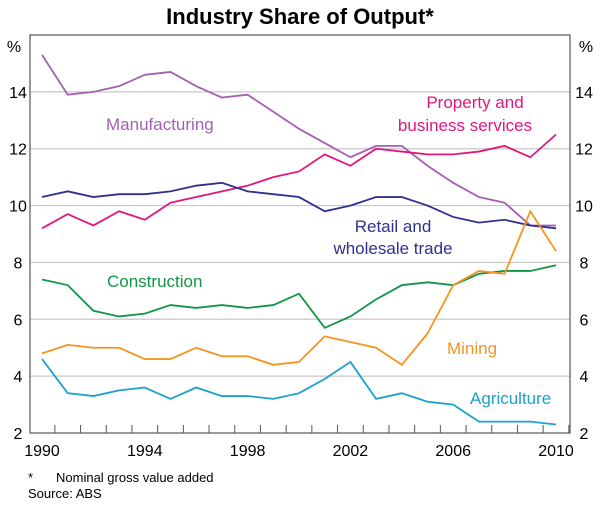 The width and height of the screenshot is (600, 511). I want to click on y-tick-label-right: 14, so click(584, 93).